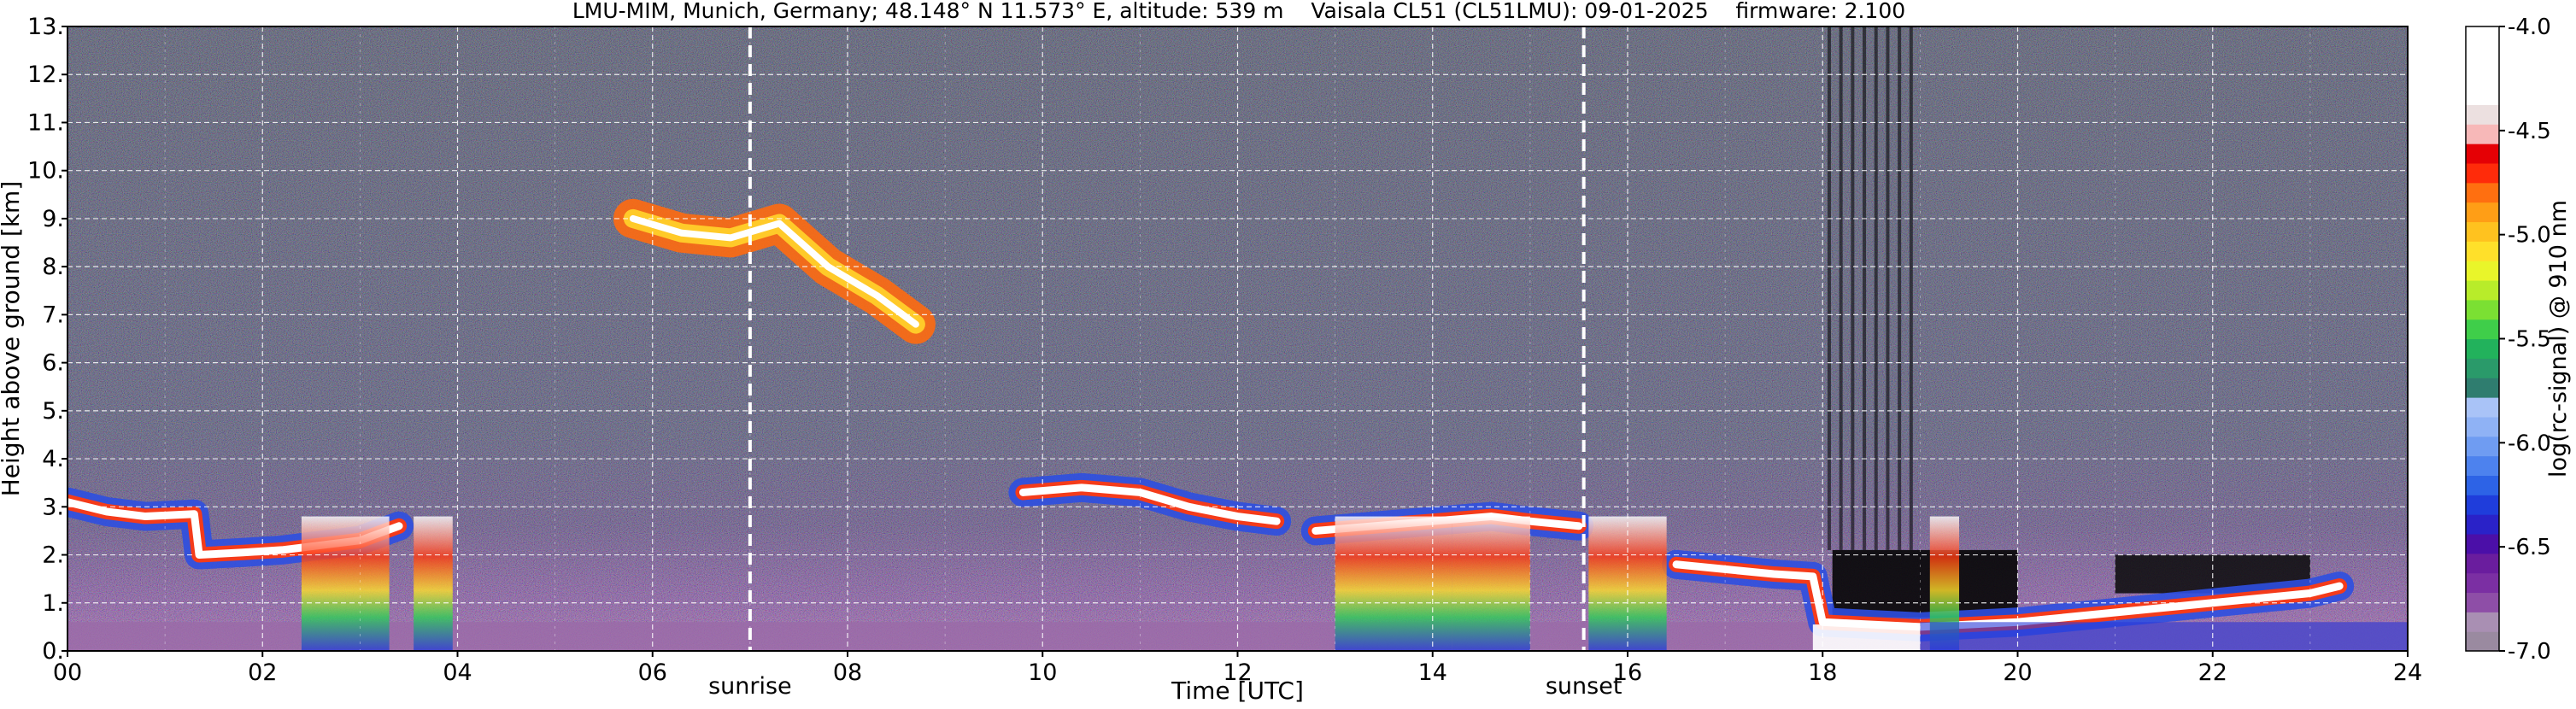 The image size is (2576, 709). What do you see at coordinates (53, 555) in the screenshot?
I see `y-tick-label: 2.` at bounding box center [53, 555].